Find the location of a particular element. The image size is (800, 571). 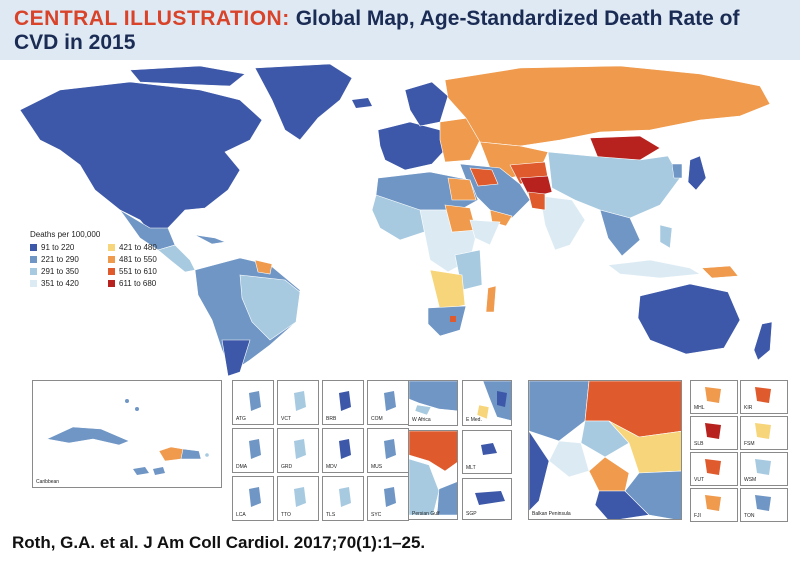

w-africa-shapes is located at coordinates (433, 398).